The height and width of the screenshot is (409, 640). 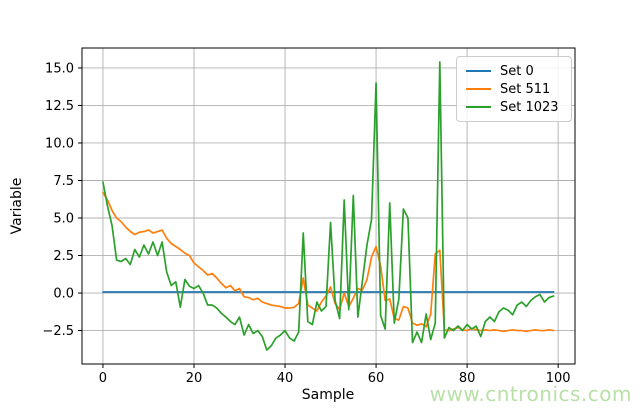 I want to click on y-tick-label: 0.0, so click(x=63, y=294).